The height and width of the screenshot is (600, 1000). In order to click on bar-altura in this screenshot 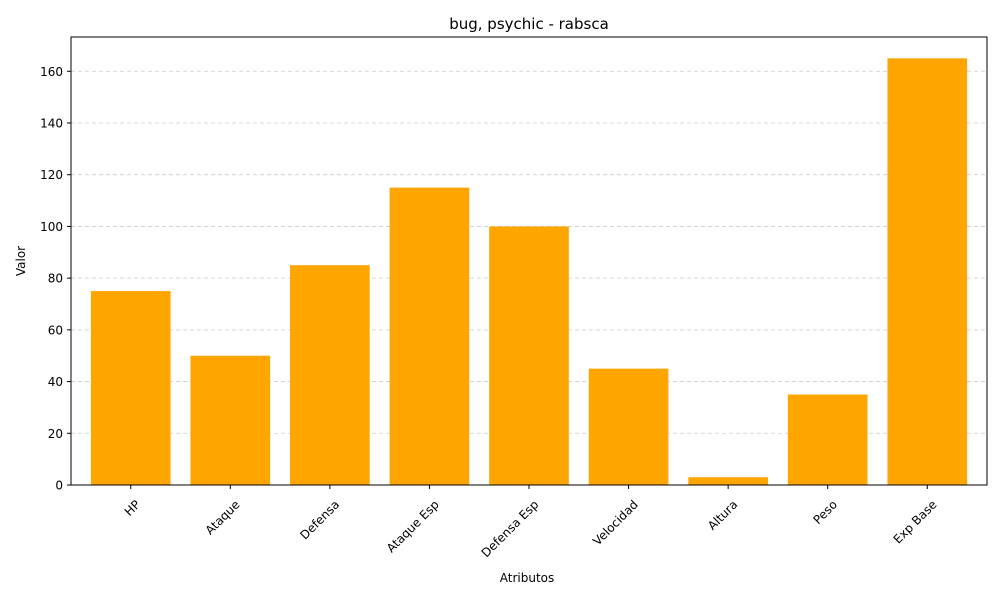, I will do `click(728, 481)`.